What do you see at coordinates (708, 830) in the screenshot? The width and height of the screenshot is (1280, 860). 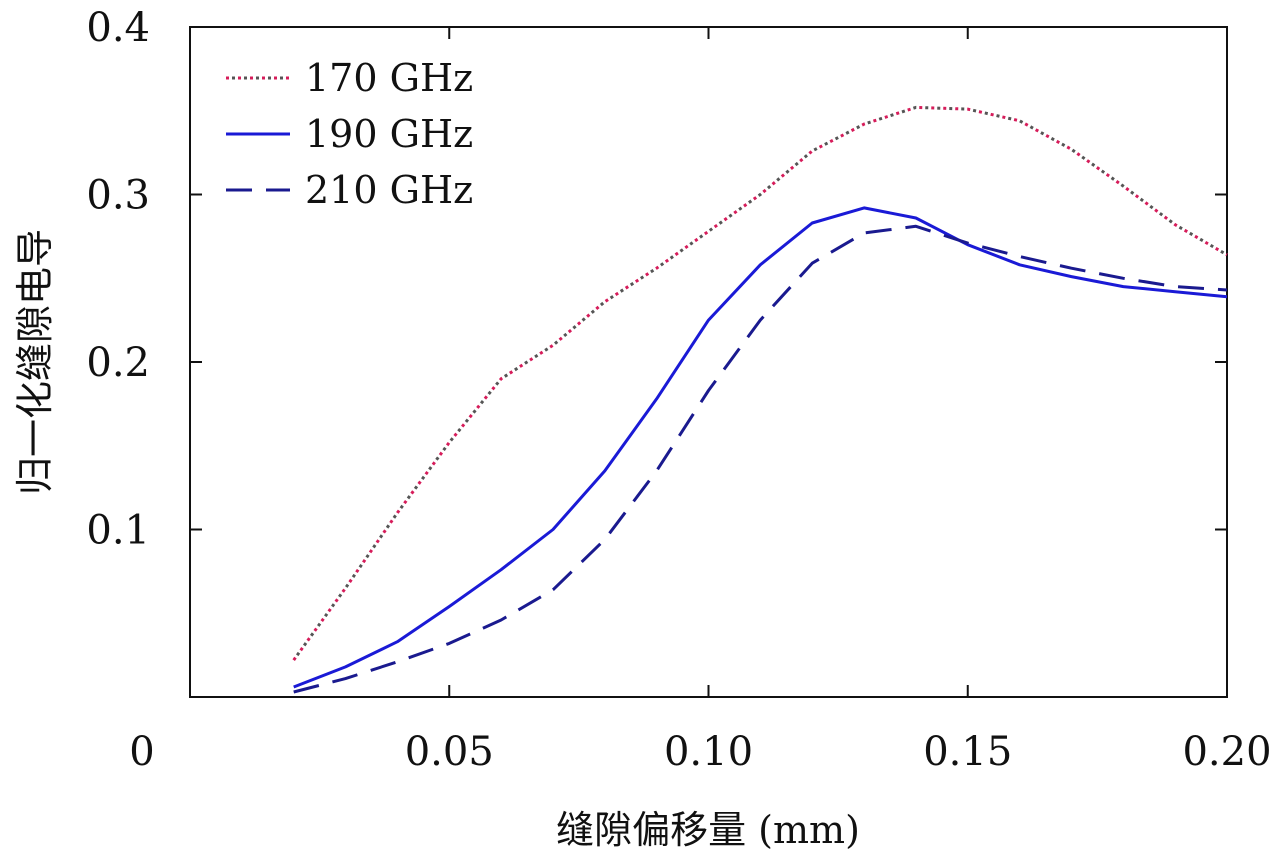 I see `x-axis-label: 缝隙偏移量 (mm)` at bounding box center [708, 830].